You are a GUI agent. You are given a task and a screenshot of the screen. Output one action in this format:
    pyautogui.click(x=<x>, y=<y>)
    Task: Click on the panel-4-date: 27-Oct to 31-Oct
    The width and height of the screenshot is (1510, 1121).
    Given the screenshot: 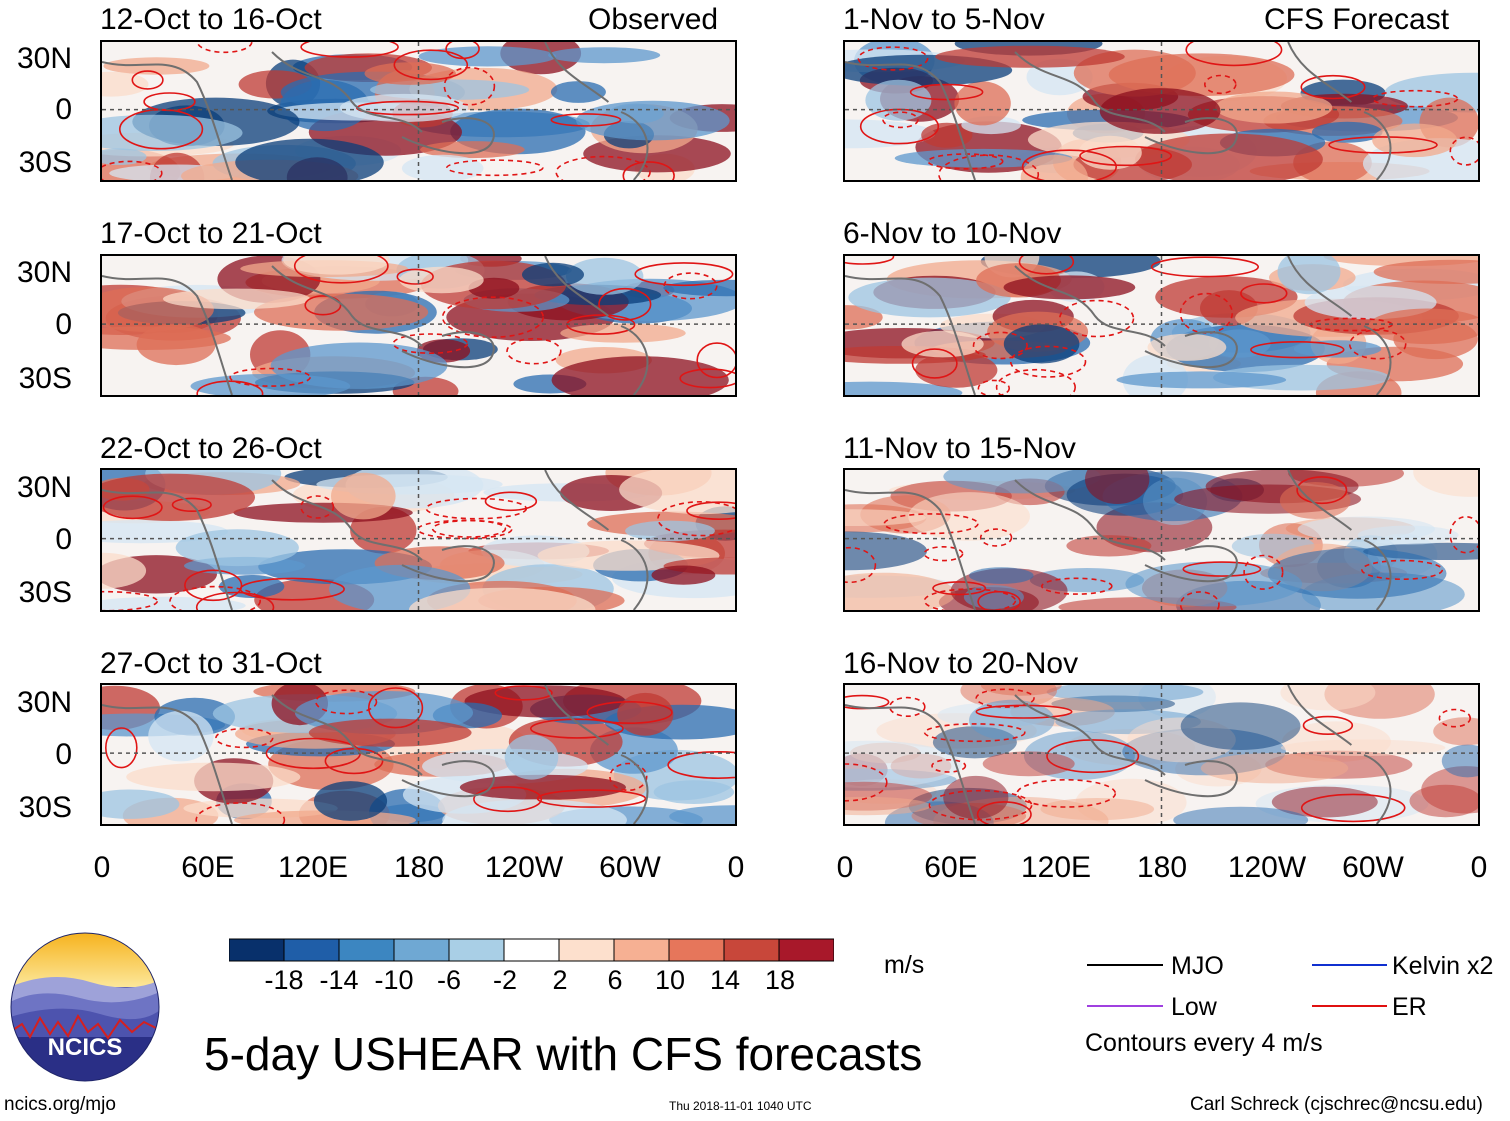 What is the action you would take?
    pyautogui.click(x=211, y=663)
    